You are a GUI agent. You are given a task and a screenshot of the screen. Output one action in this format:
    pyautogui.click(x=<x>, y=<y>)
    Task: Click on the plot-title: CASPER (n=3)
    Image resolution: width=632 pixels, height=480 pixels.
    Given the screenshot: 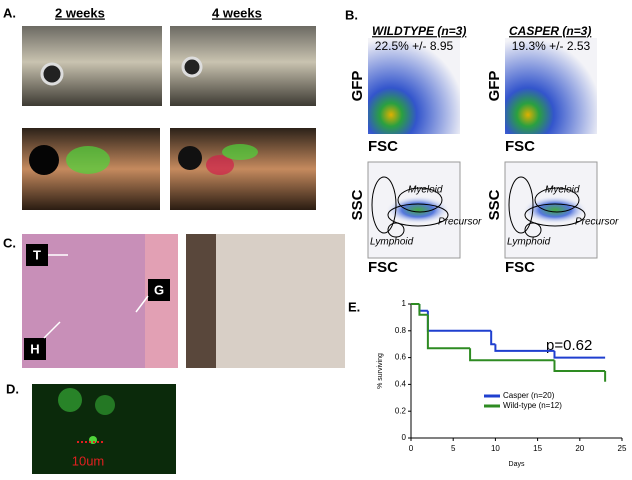 What is the action you would take?
    pyautogui.click(x=550, y=31)
    